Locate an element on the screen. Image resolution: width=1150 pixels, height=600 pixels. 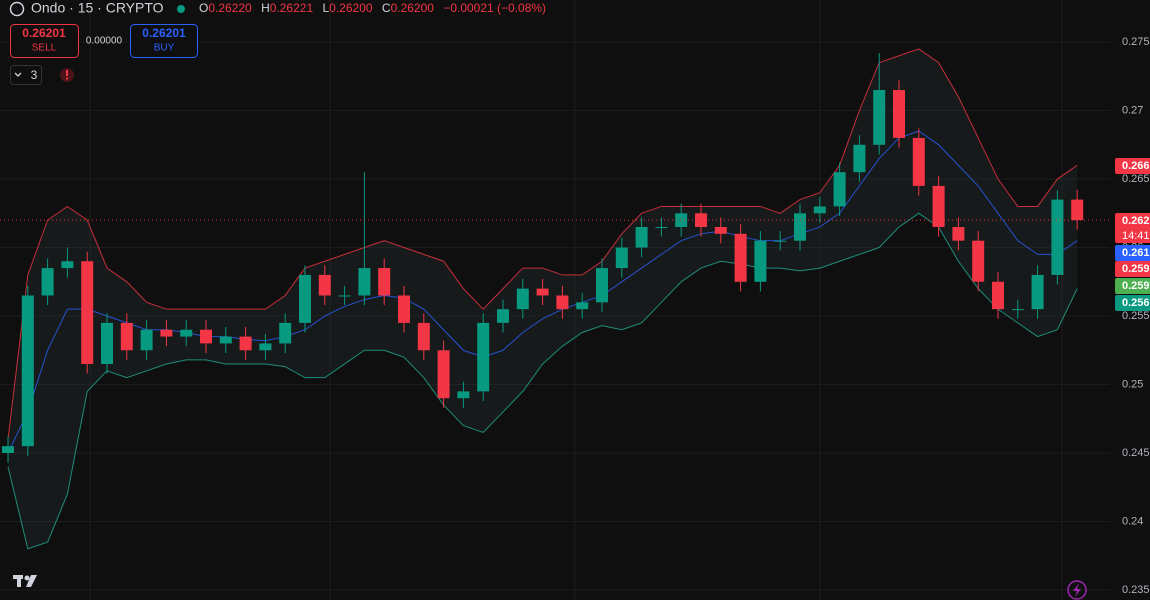
y-tick-label: 0.27 is located at coordinates (1132, 110).